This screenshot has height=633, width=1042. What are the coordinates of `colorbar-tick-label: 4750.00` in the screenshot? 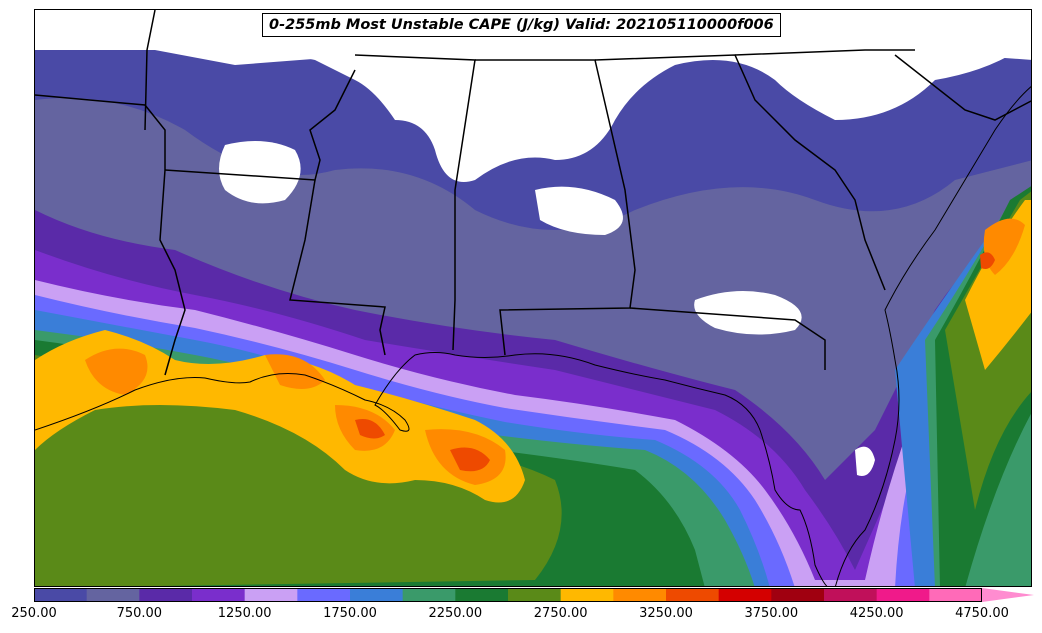 It's located at (982, 613).